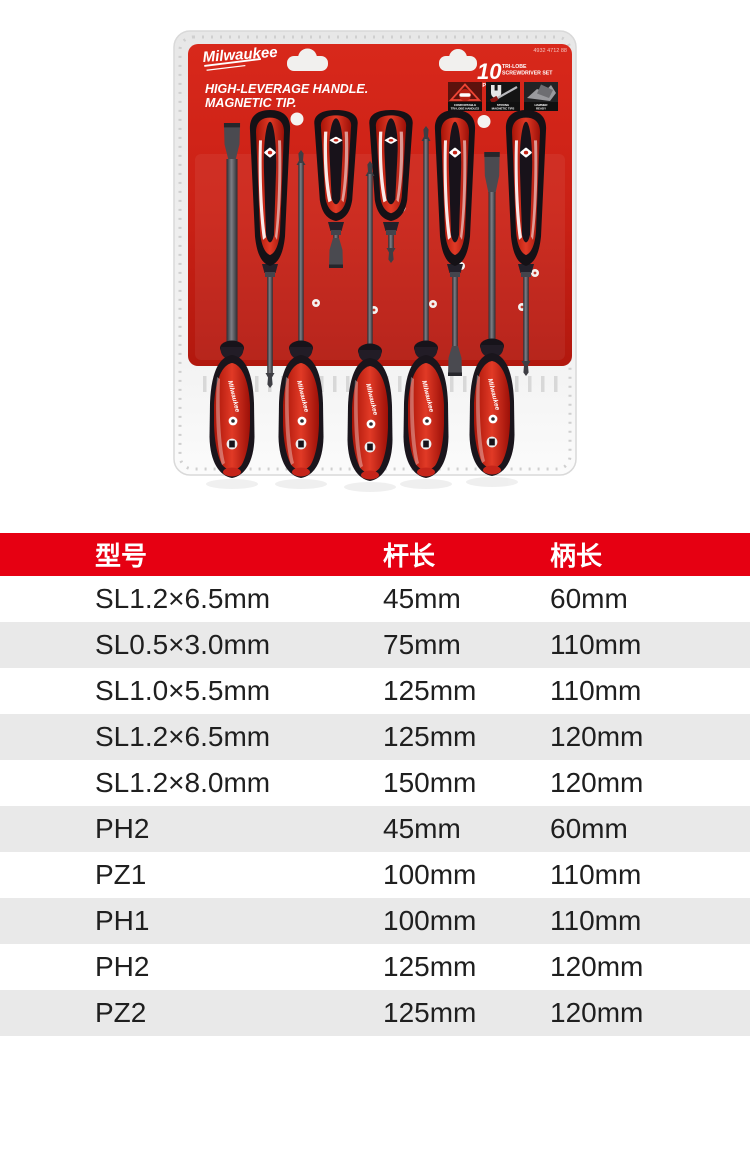 Image resolution: width=750 pixels, height=1164 pixels. What do you see at coordinates (375, 691) in the screenshot?
I see `table-row: SL1.0×5.5mm 125mm 110mm` at bounding box center [375, 691].